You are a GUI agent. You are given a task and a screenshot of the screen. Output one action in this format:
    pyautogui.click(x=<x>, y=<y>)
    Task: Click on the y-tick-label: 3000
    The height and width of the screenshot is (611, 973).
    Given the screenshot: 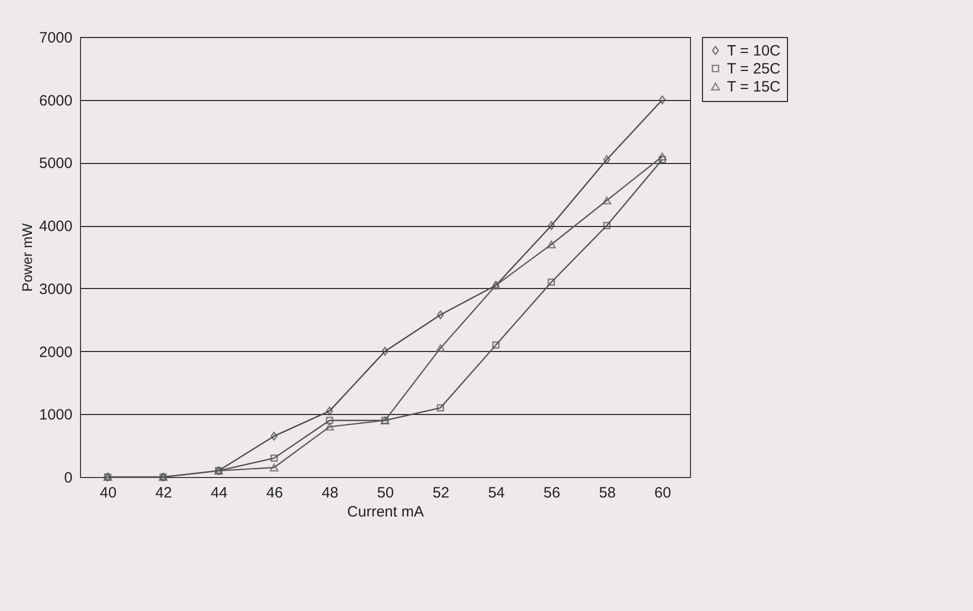 What is the action you would take?
    pyautogui.click(x=55, y=289)
    